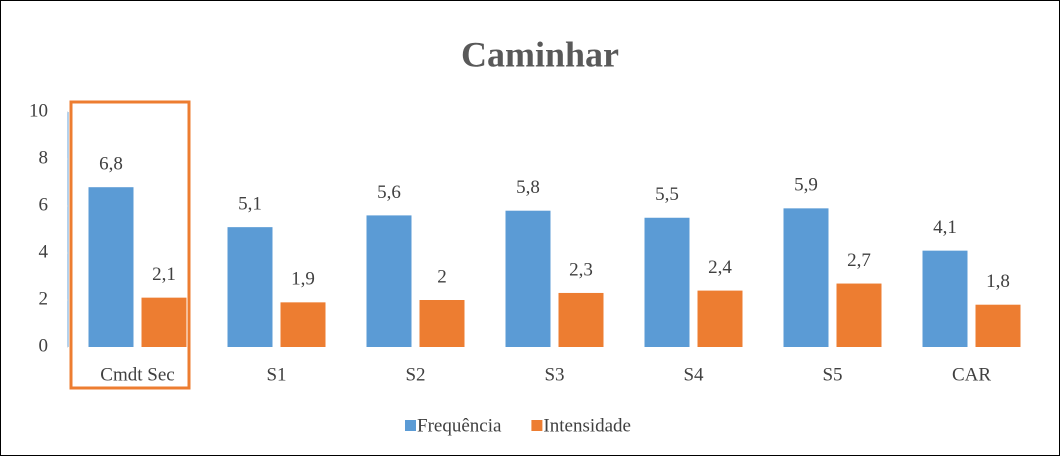 This screenshot has height=456, width=1060. What do you see at coordinates (859, 260) in the screenshot?
I see `data-label: 2,7` at bounding box center [859, 260].